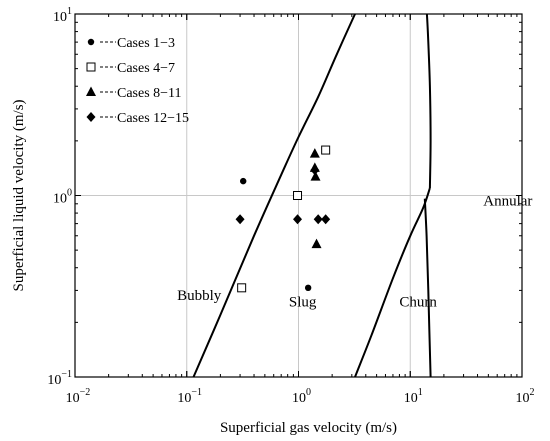 The height and width of the screenshot is (441, 550). What do you see at coordinates (303, 302) in the screenshot?
I see `region-label-slug: Slug` at bounding box center [303, 302].